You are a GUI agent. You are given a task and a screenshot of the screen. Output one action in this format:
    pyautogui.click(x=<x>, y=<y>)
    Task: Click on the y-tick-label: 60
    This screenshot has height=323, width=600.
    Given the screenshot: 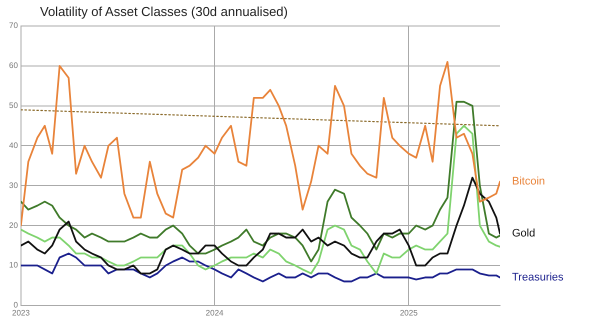 What is the action you would take?
    pyautogui.click(x=13, y=65)
    